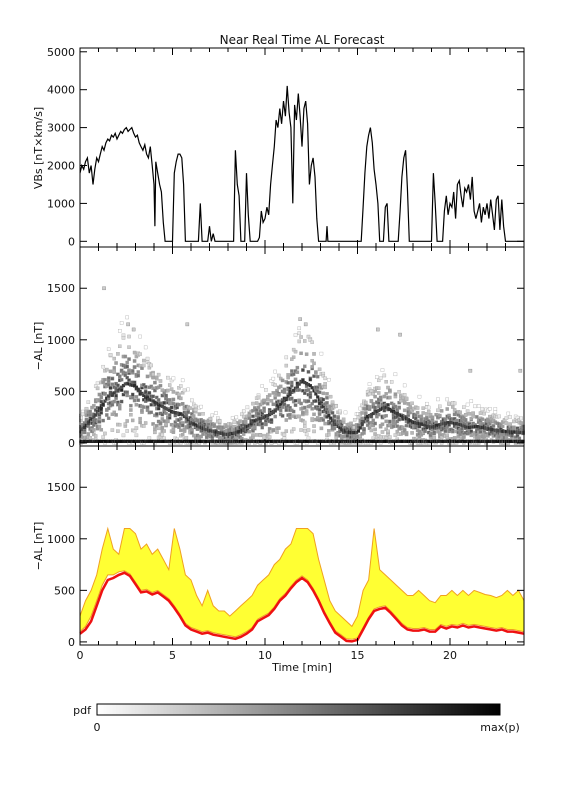  I want to click on colorbar-min-label: 0, so click(97, 727).